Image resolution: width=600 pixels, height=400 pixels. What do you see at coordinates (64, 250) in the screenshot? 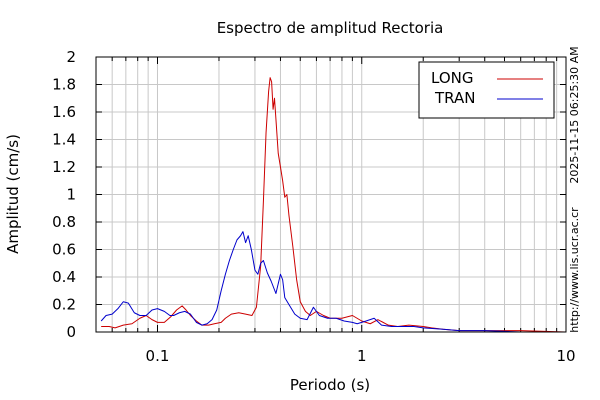
I see `y-tick-label: 0.6` at bounding box center [64, 250].